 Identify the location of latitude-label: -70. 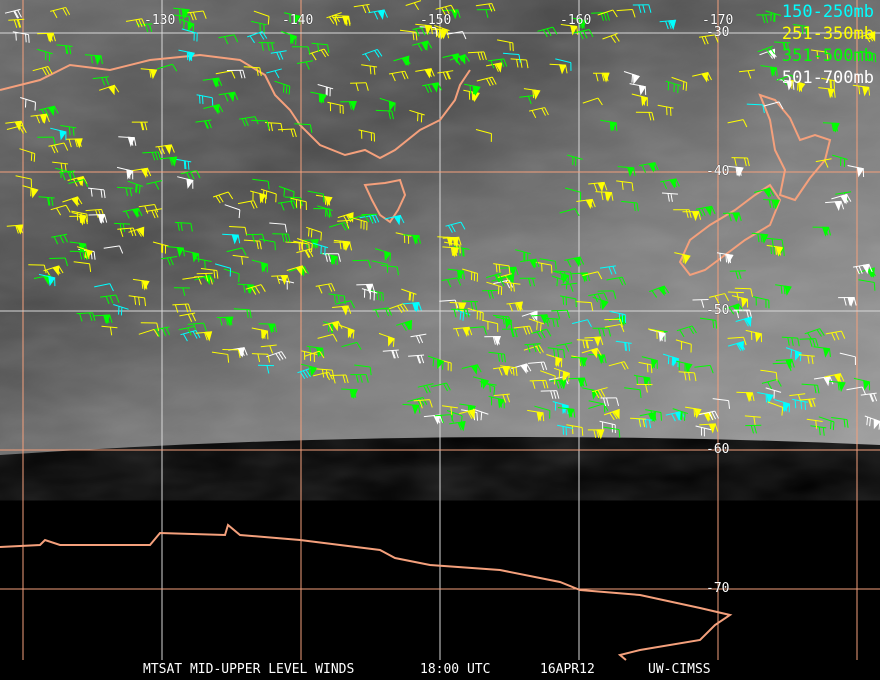
(718, 588).